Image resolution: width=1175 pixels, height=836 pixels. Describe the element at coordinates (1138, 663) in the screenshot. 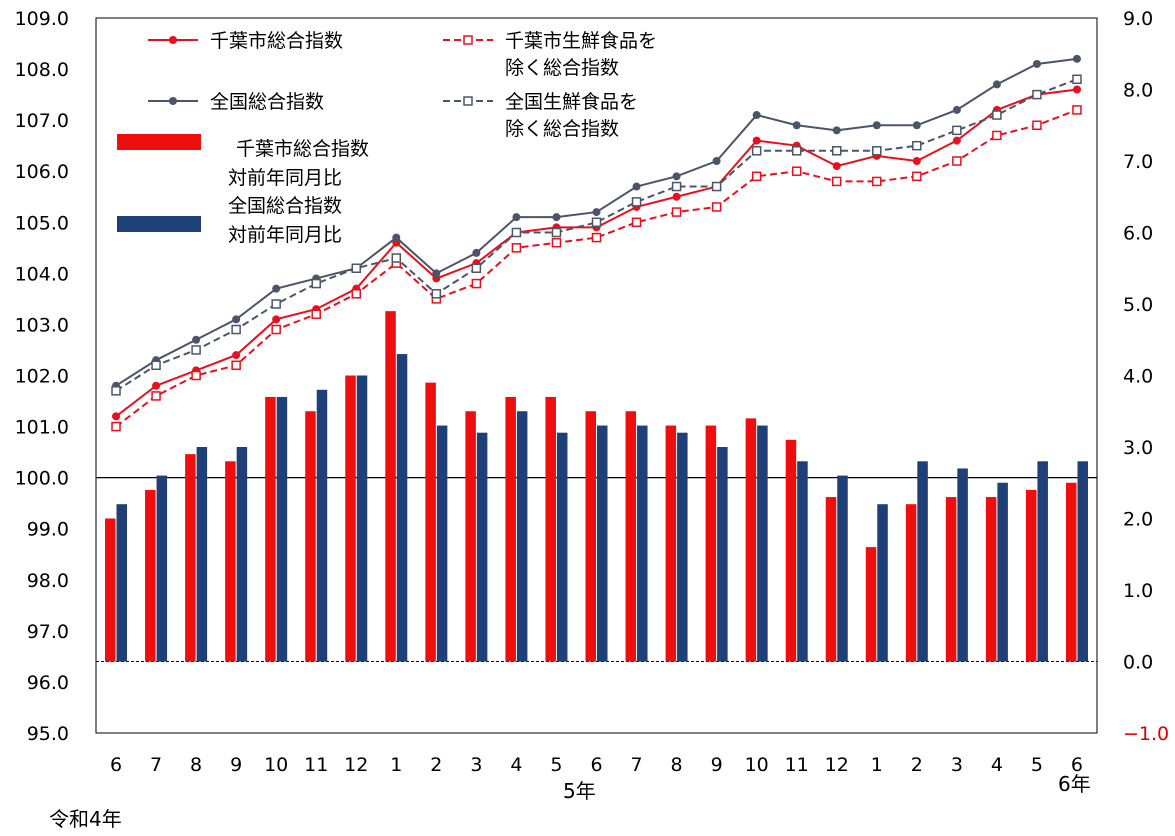

I see `right-tick-label: 0.0` at that location.